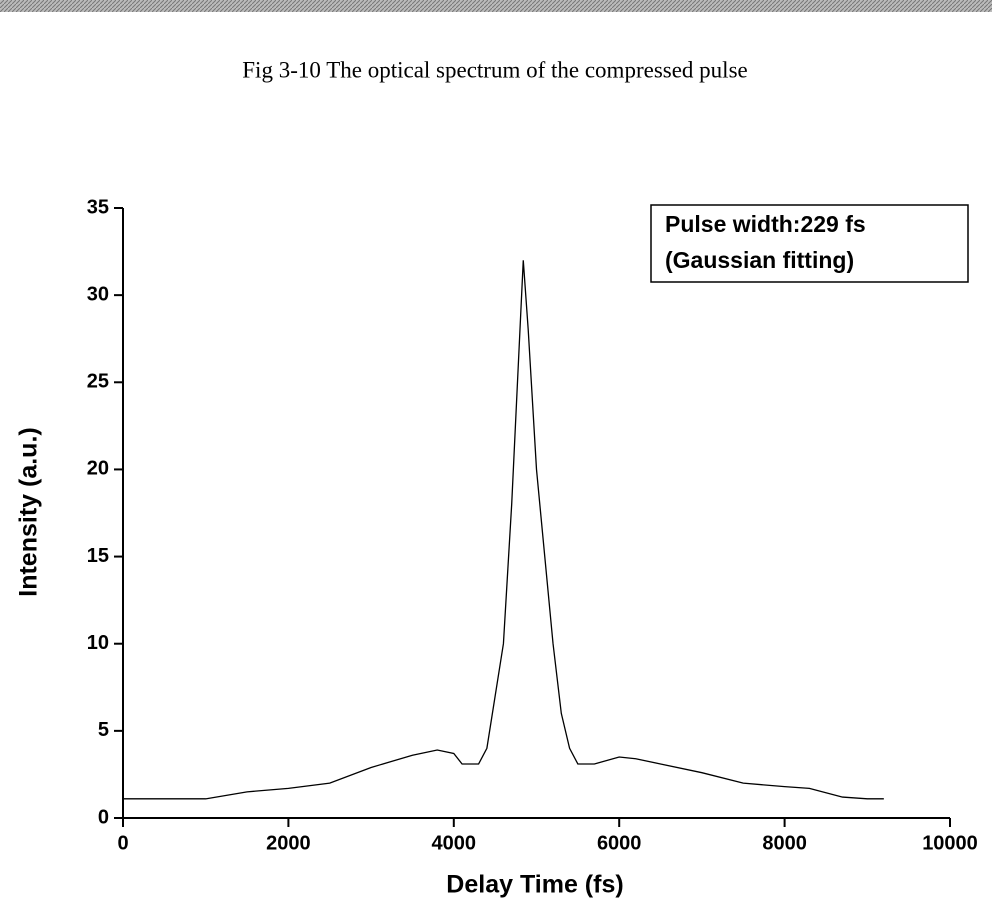  What do you see at coordinates (98, 643) in the screenshot?
I see `y-tick-label: 10` at bounding box center [98, 643].